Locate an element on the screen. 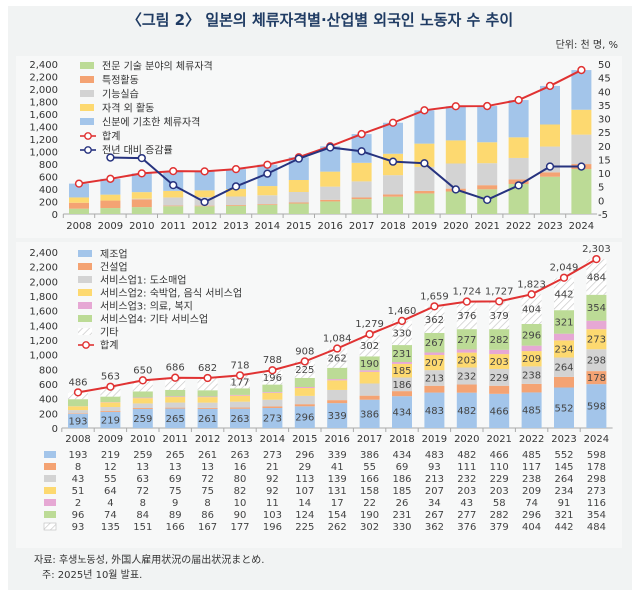 Image resolution: width=640 pixels, height=593 pixels. total-value-label: 1,724 is located at coordinates (466, 292).